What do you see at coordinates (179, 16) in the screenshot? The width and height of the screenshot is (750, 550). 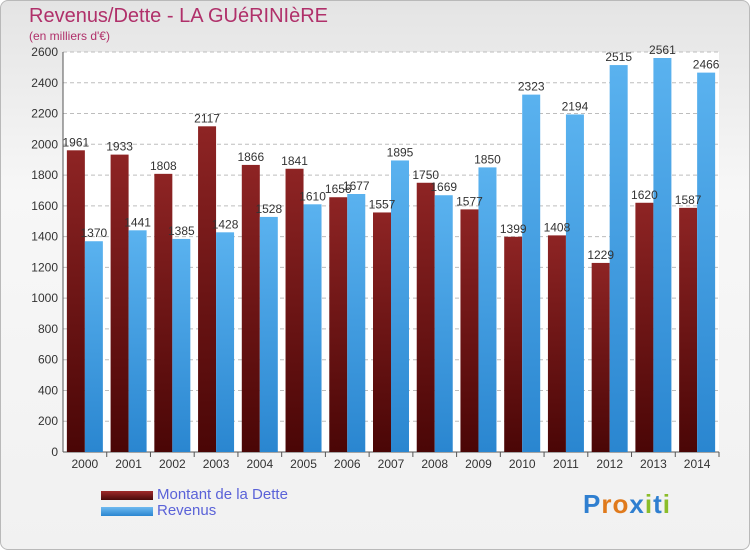 I see `chart-title: Revenus/Dette - LA GUéRINIèRE` at bounding box center [179, 16].